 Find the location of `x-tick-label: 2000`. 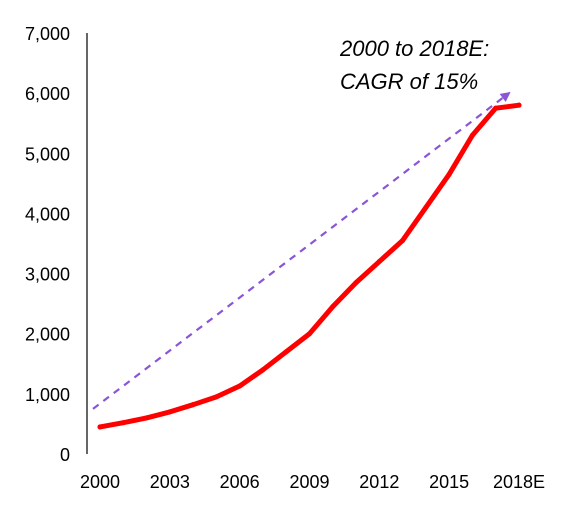

x-tick-label: 2000 is located at coordinates (100, 482).